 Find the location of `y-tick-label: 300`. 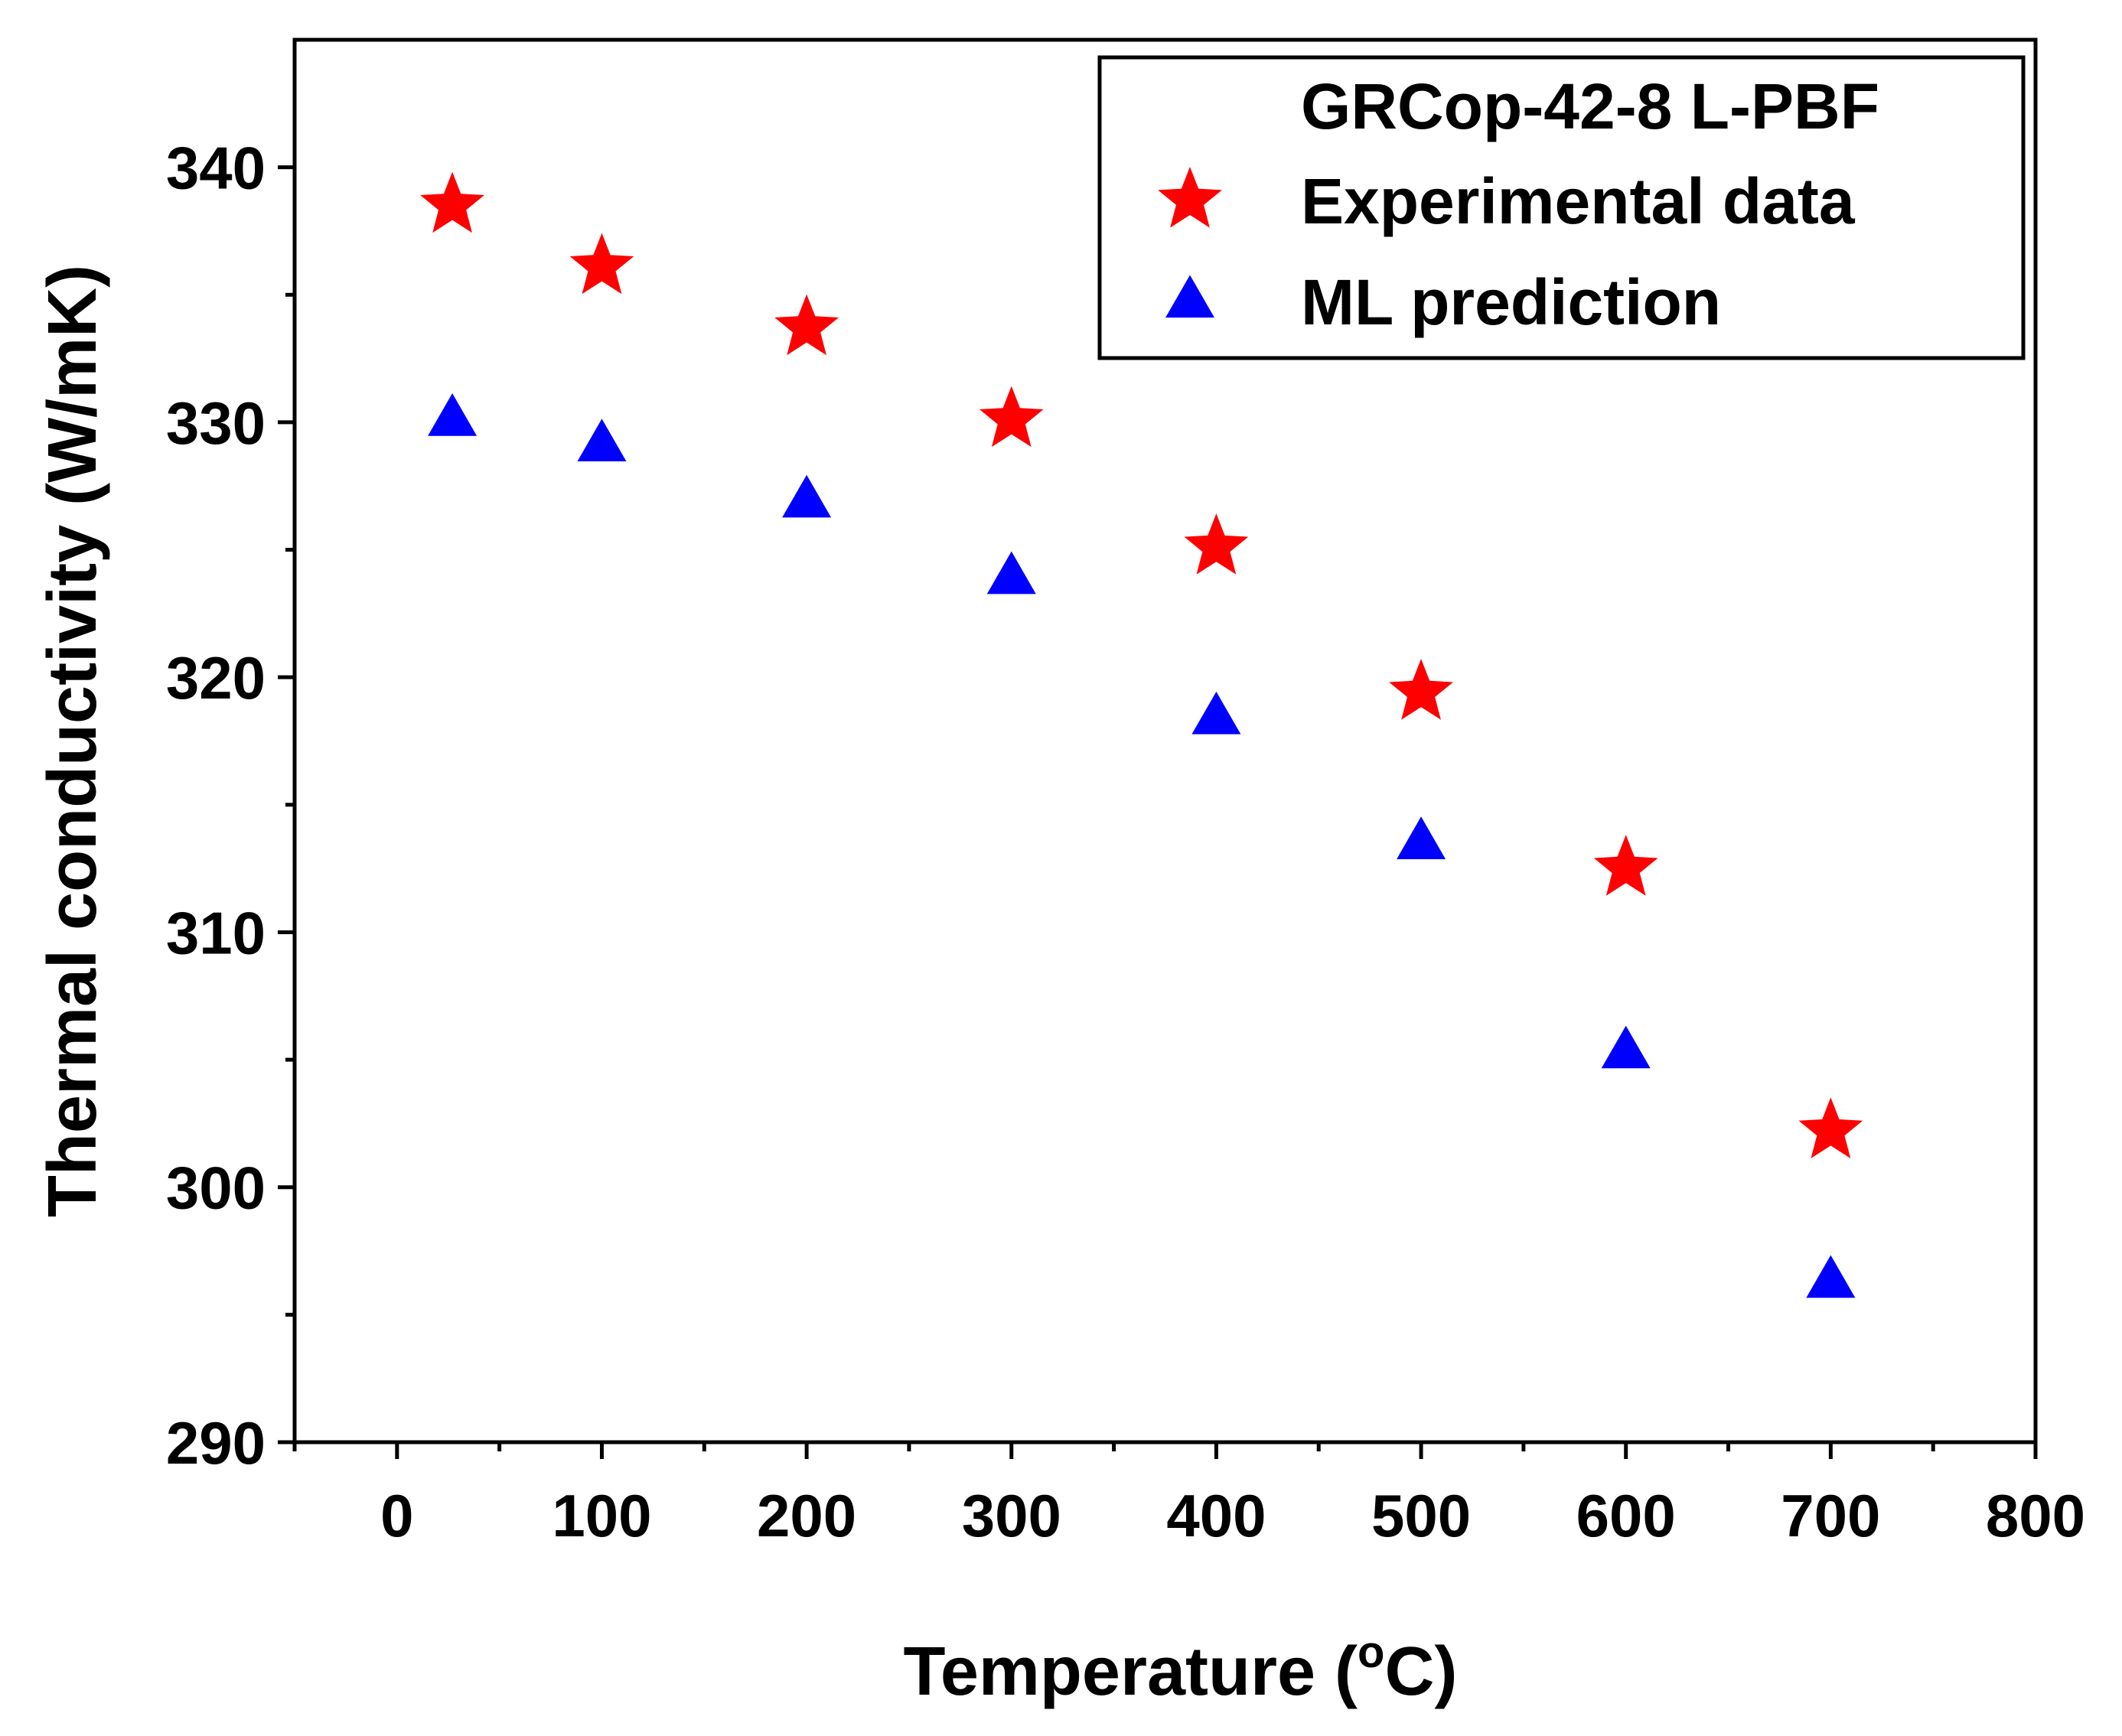

y-tick-label: 300 is located at coordinates (216, 1188).